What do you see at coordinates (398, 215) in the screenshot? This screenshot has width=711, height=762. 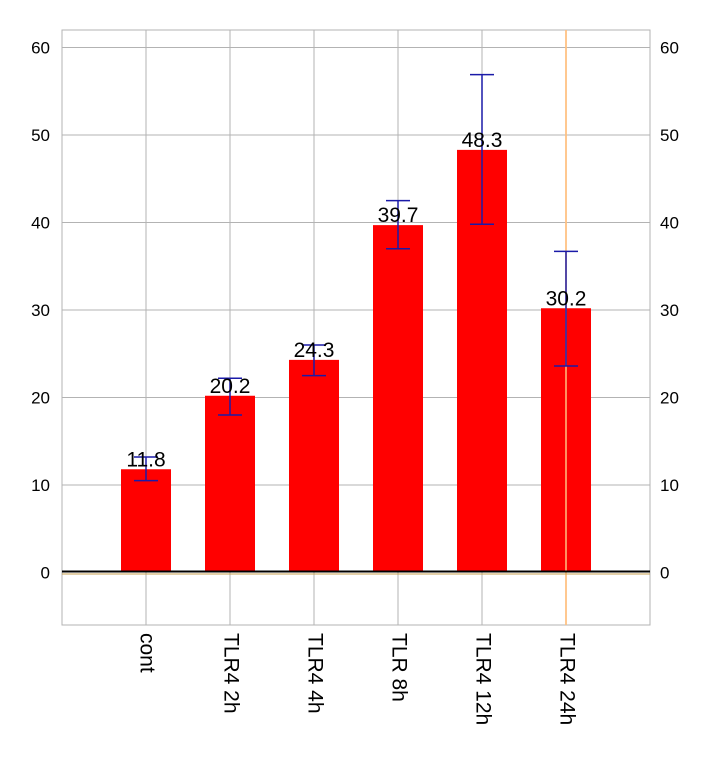 I see `data-label: 39.7` at bounding box center [398, 215].